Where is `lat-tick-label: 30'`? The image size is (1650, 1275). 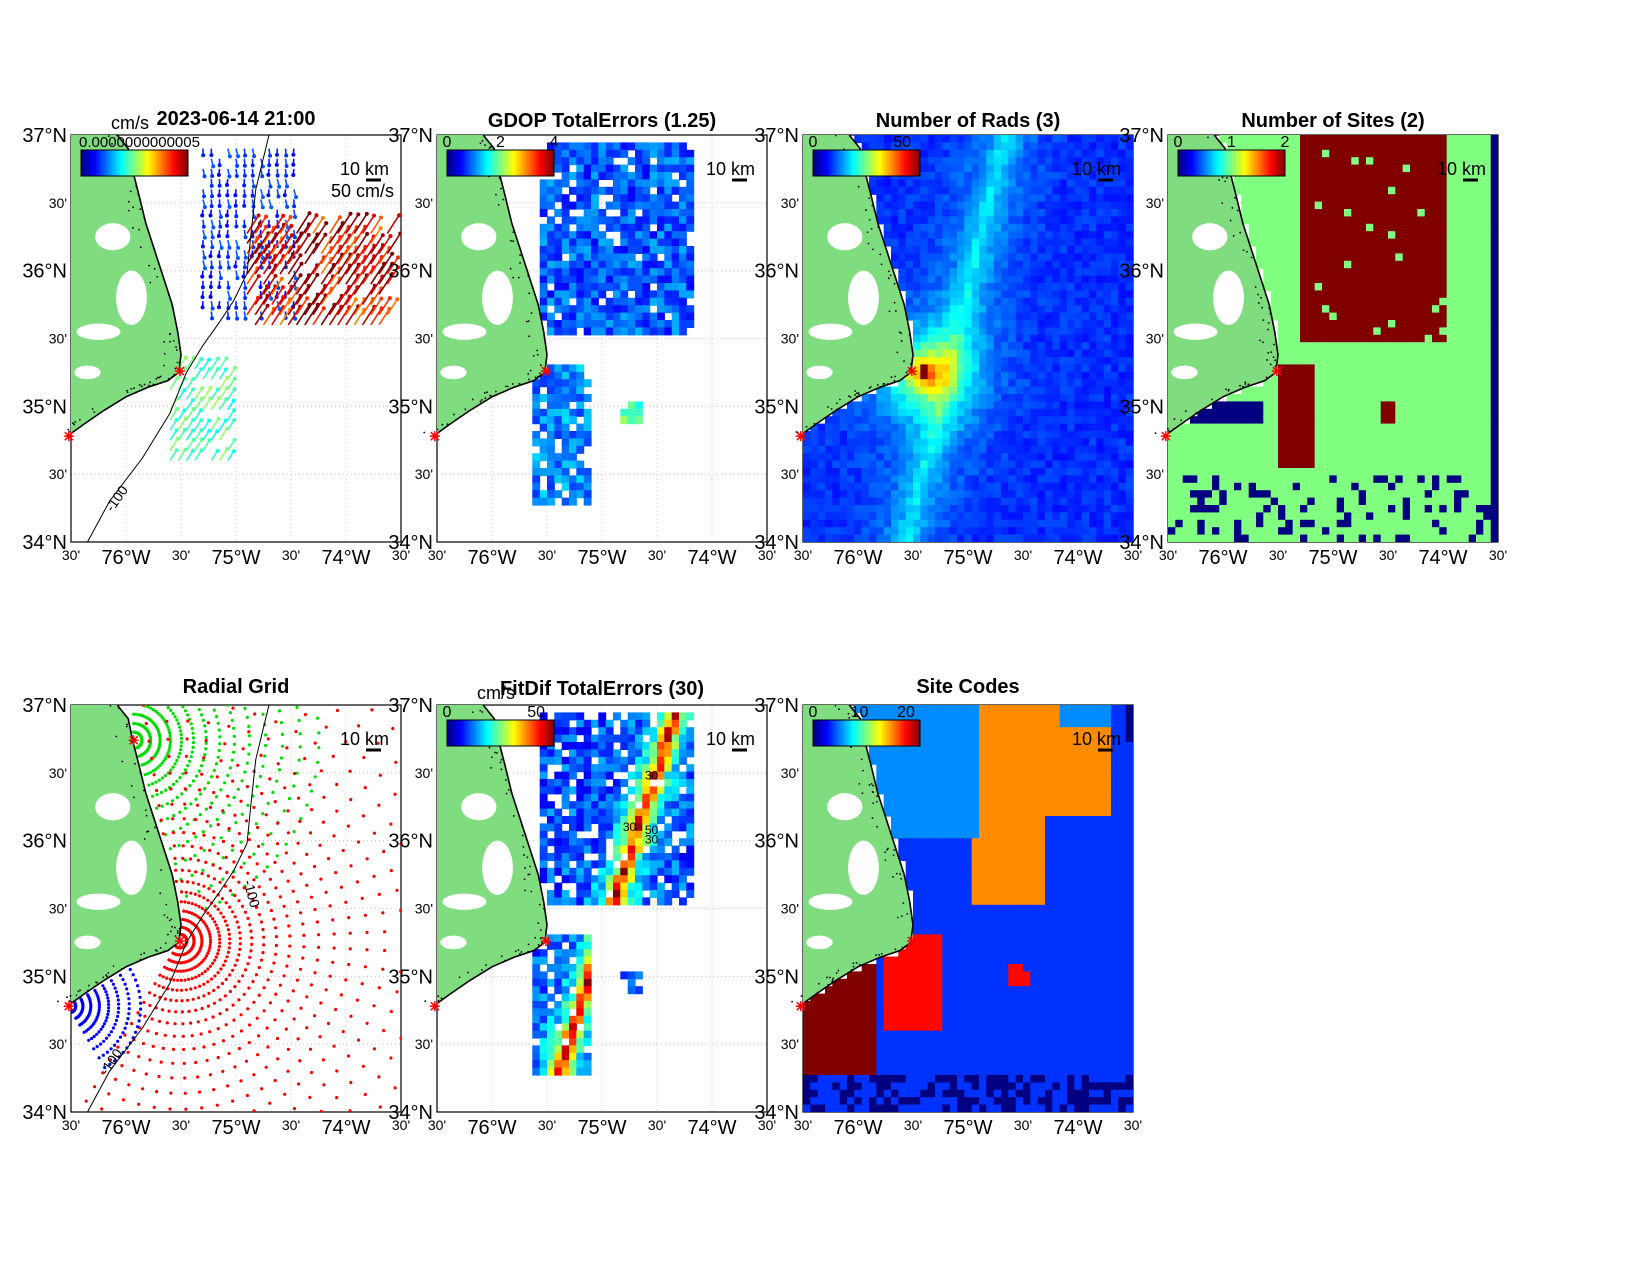 lat-tick-label: 30' is located at coordinates (58, 339).